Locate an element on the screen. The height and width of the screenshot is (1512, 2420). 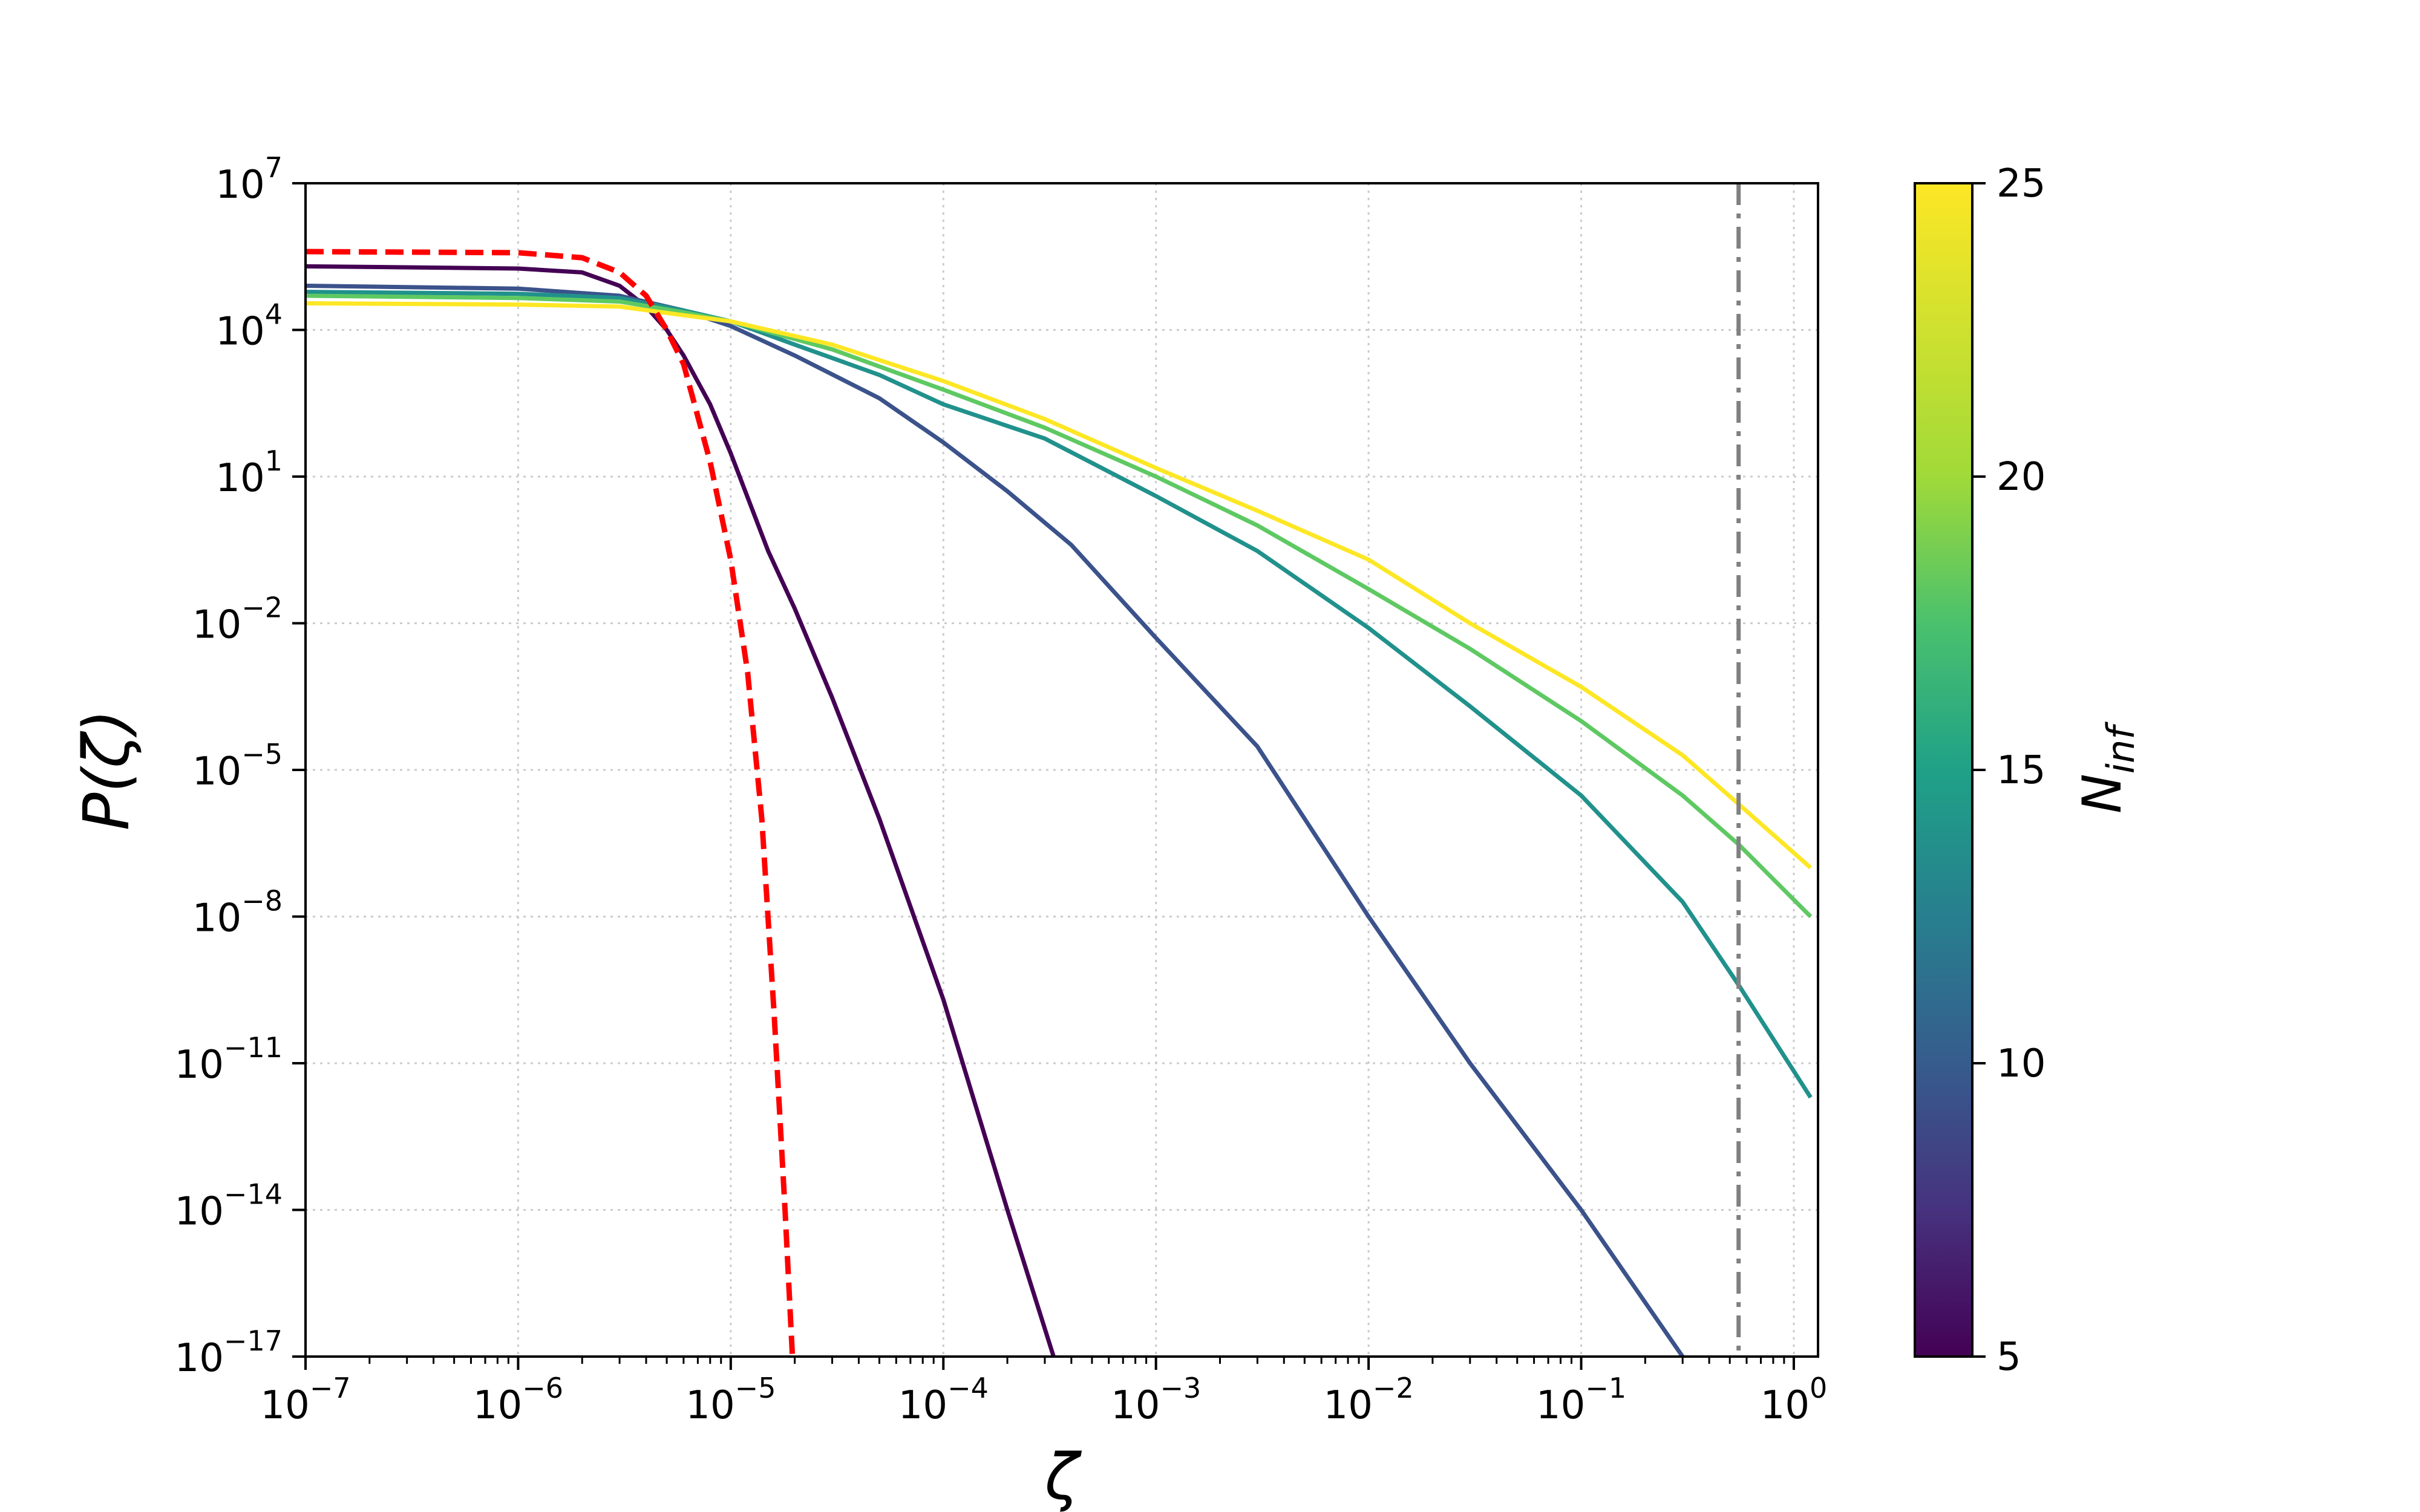
y-tick-label: 10¹ is located at coordinates (249, 473).